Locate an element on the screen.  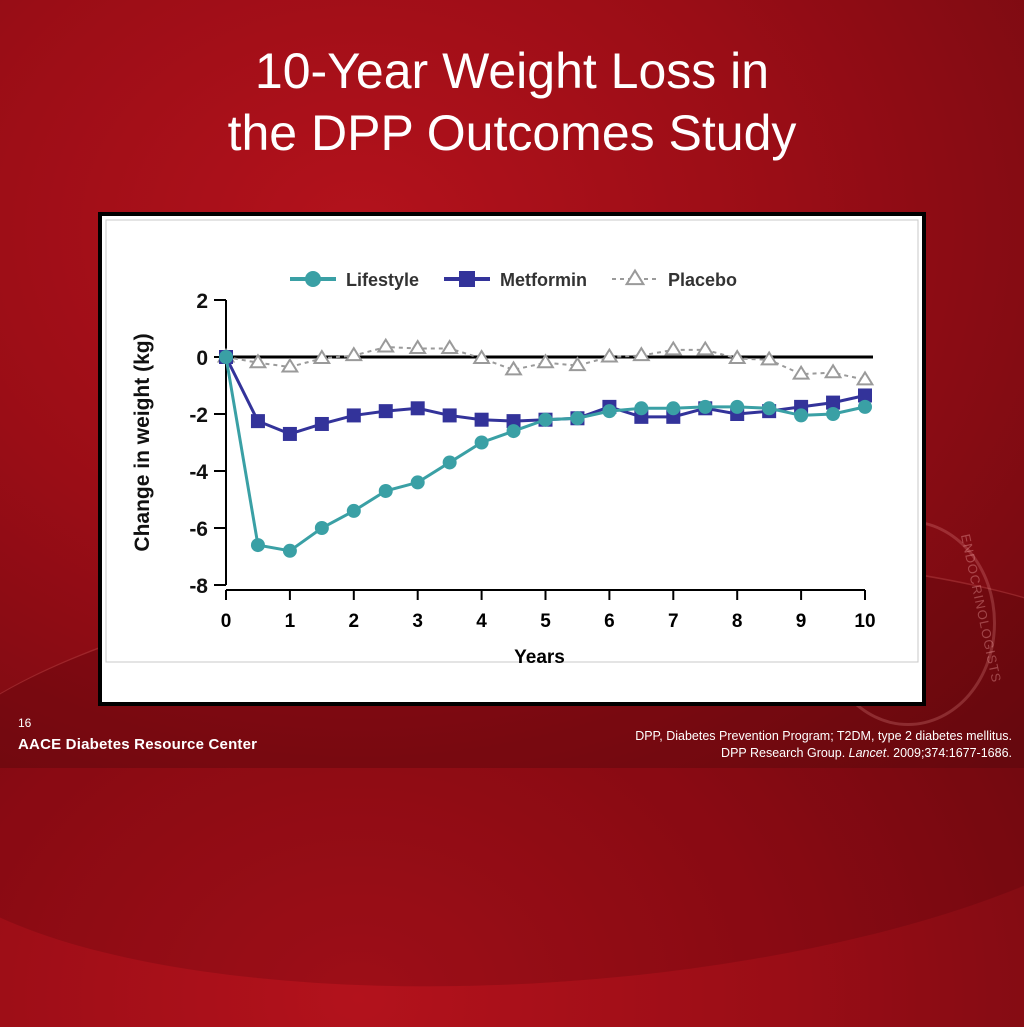
legend-marker-placebo is located at coordinates (635, 277).